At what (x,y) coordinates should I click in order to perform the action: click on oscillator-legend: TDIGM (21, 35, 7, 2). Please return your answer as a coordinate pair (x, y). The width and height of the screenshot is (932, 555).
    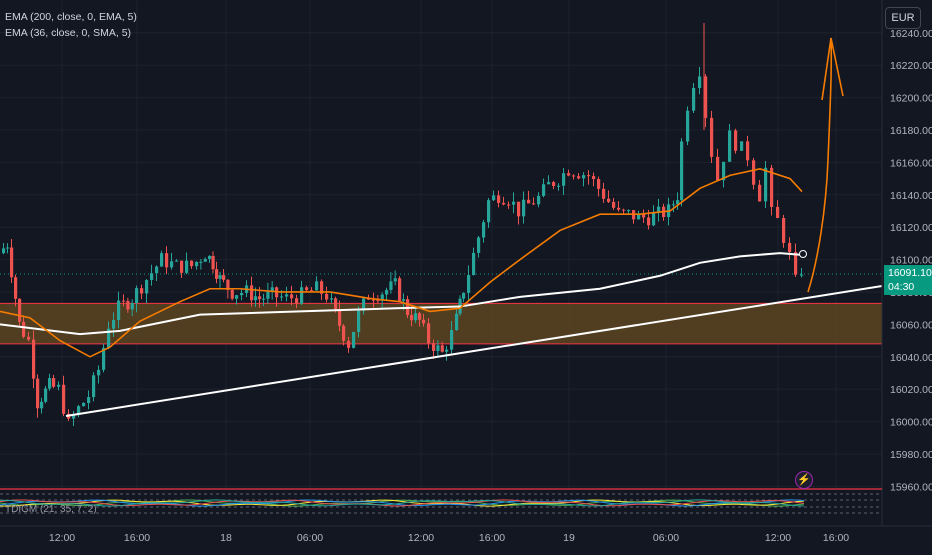
    Looking at the image, I should click on (51, 509).